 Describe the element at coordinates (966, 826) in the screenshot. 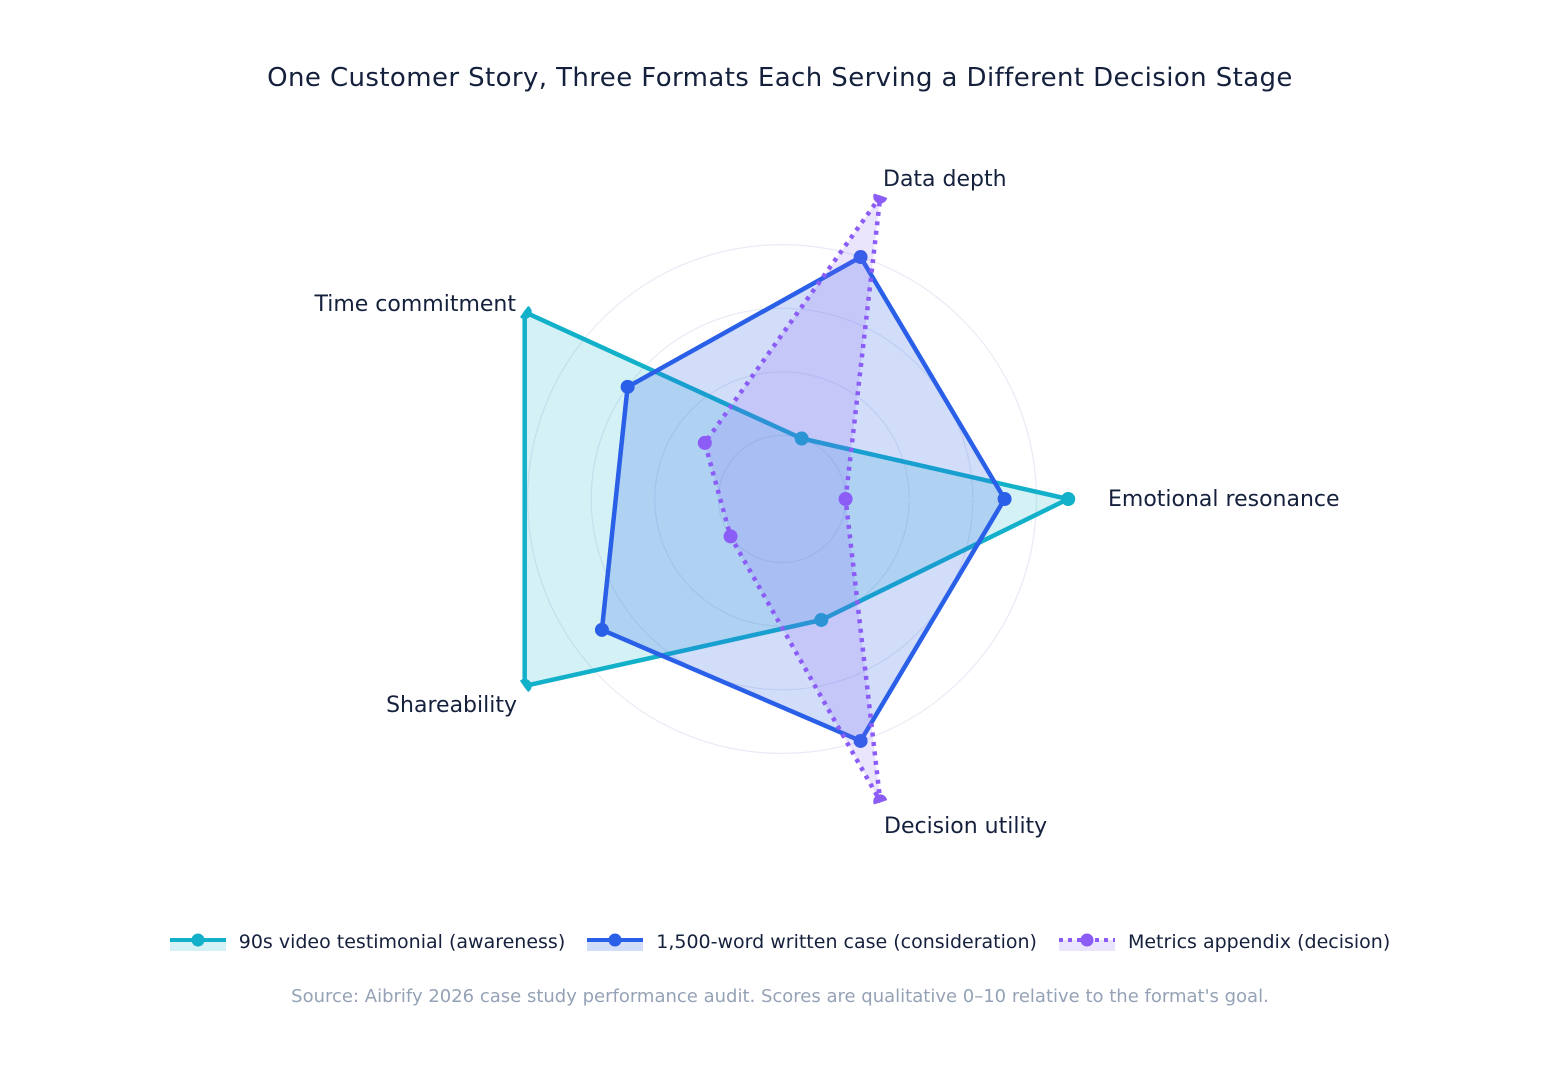

I see `axis-label-decision-utility: Decision utility` at that location.